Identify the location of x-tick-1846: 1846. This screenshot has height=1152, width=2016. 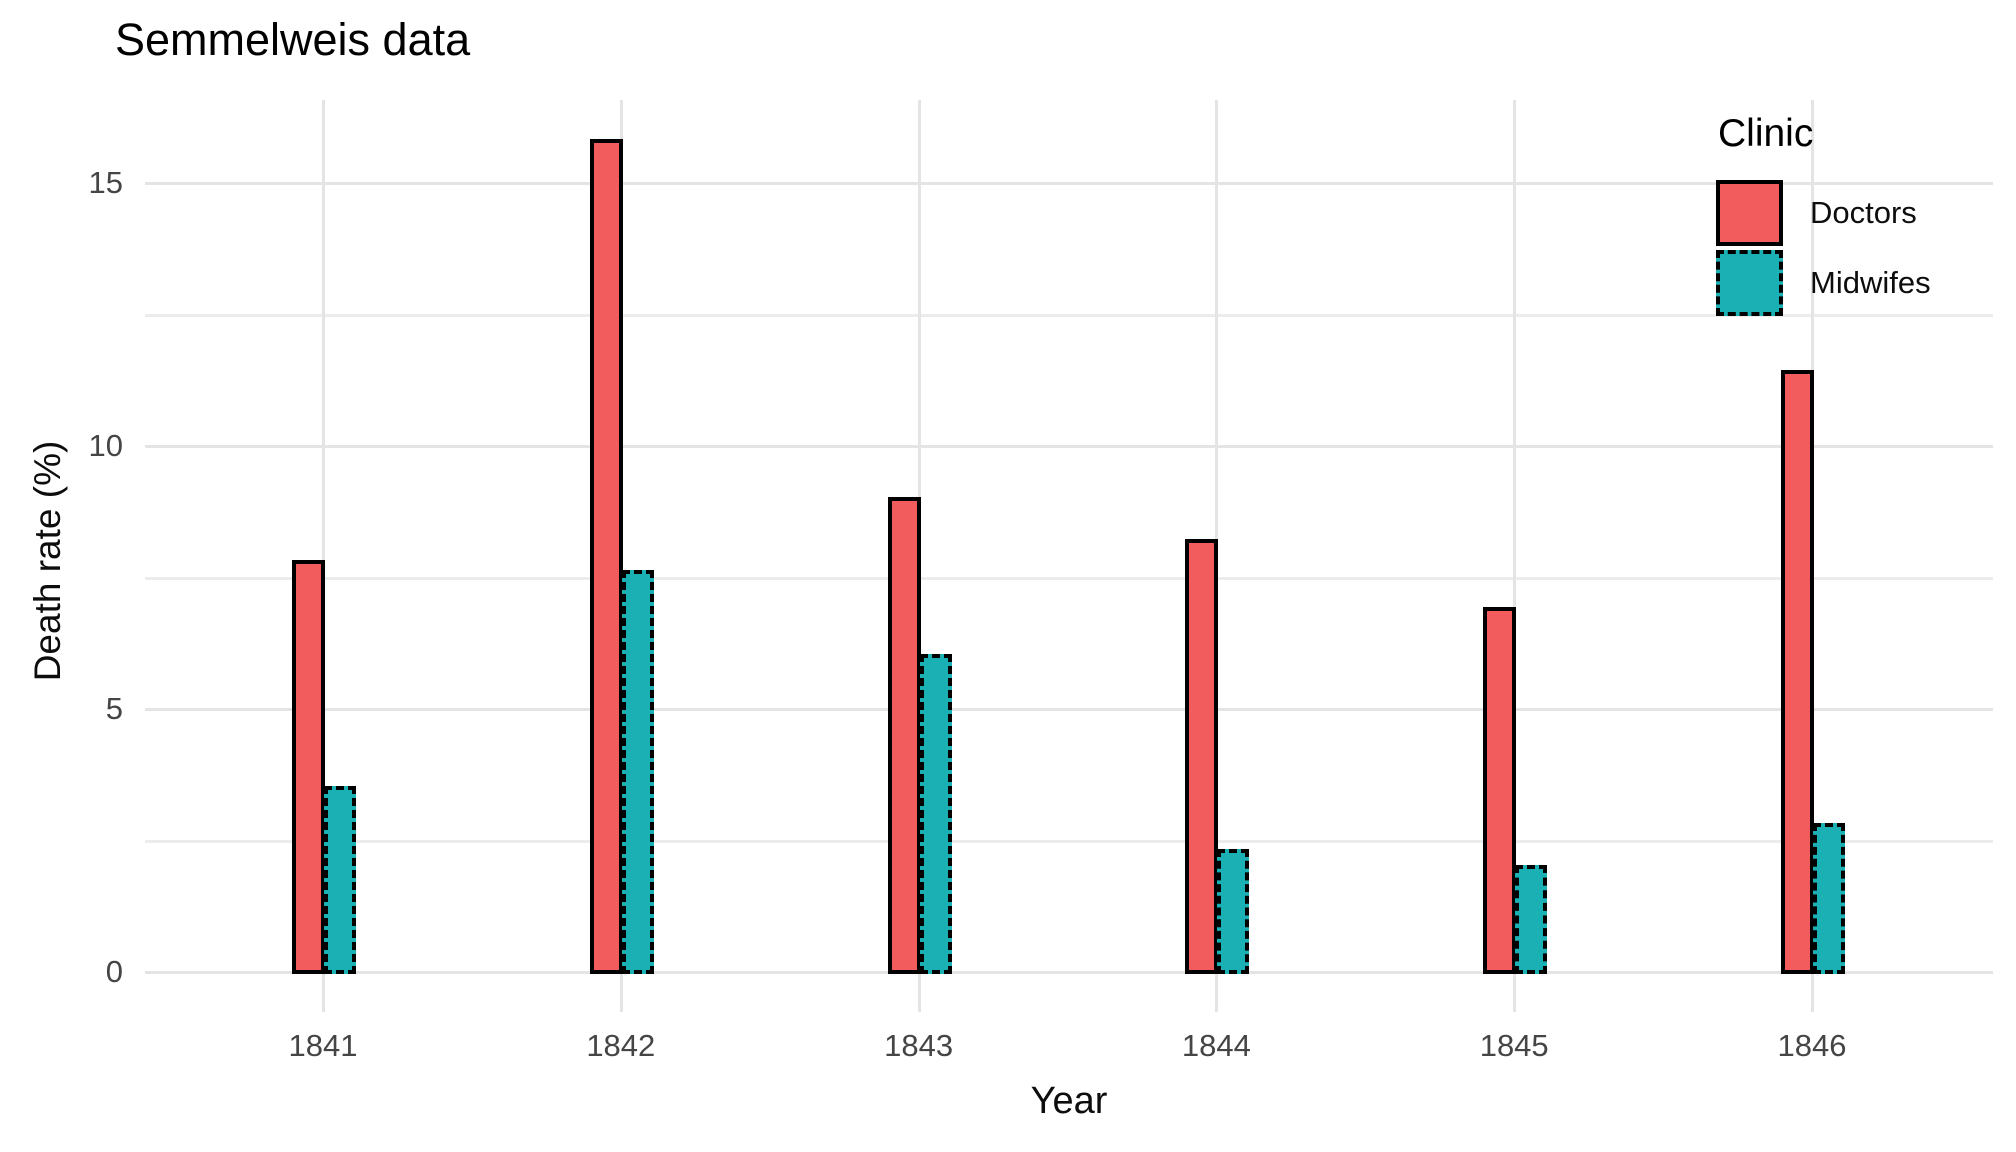
(1812, 1045).